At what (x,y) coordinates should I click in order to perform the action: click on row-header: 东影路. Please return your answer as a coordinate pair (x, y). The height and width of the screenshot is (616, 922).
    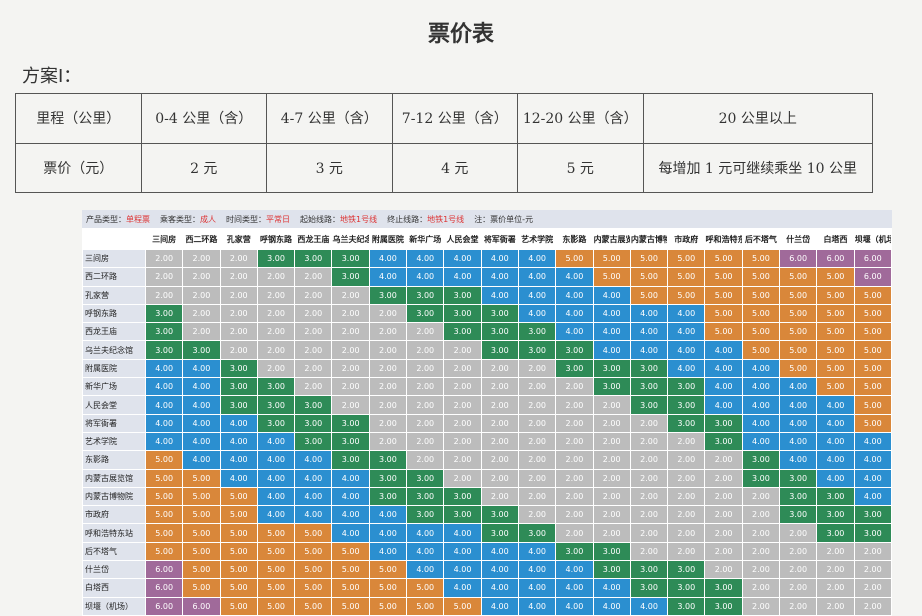
    Looking at the image, I should click on (114, 460).